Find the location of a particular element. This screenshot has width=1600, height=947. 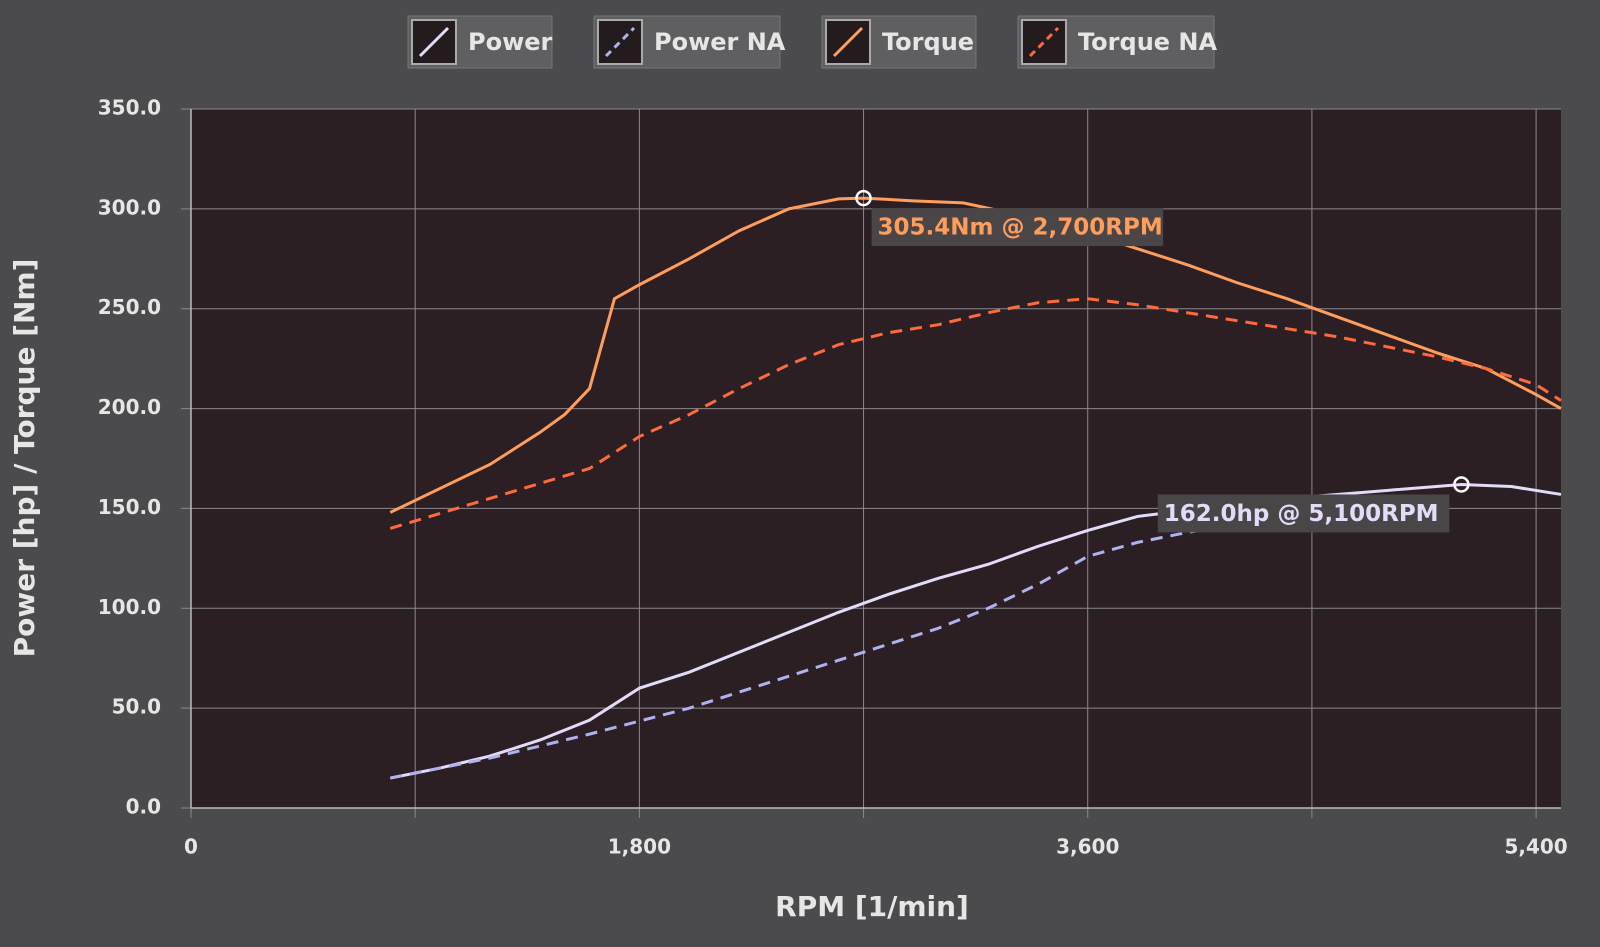

y-tick-label: 300.0 is located at coordinates (129, 207).